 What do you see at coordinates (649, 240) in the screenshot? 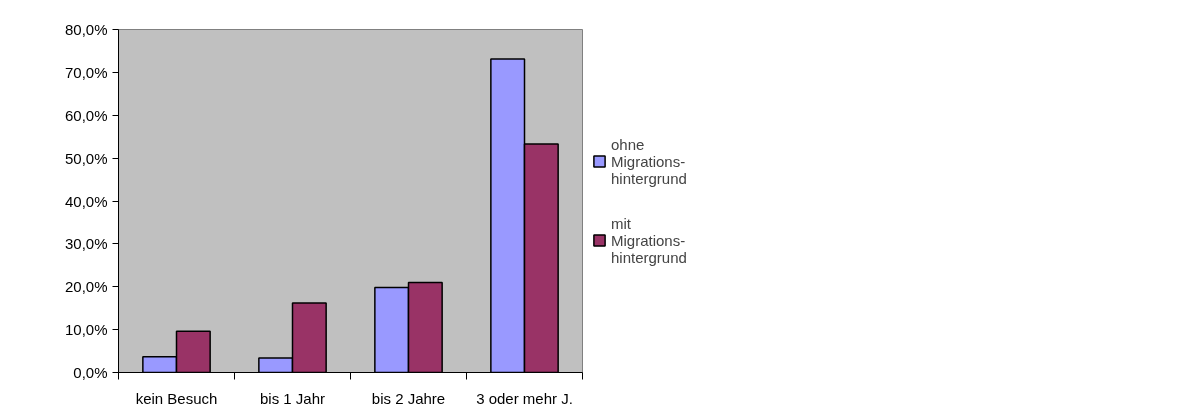
I see `legend-label: mit Migrations- hintergrund` at bounding box center [649, 240].